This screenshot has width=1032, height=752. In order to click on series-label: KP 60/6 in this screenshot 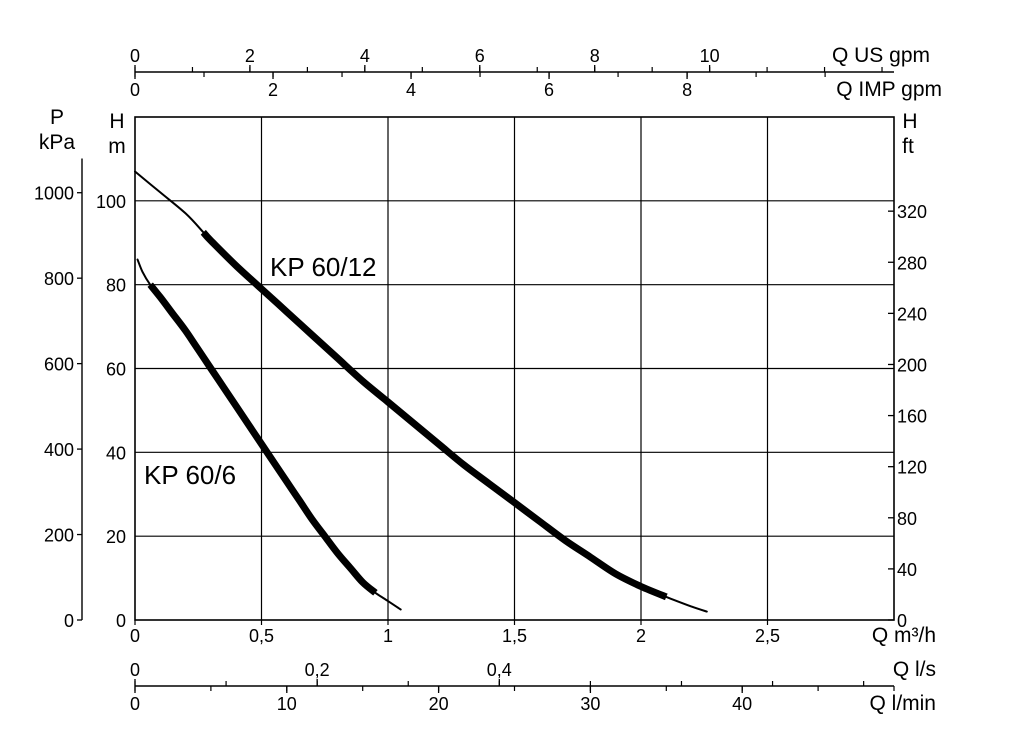, I will do `click(190, 475)`.